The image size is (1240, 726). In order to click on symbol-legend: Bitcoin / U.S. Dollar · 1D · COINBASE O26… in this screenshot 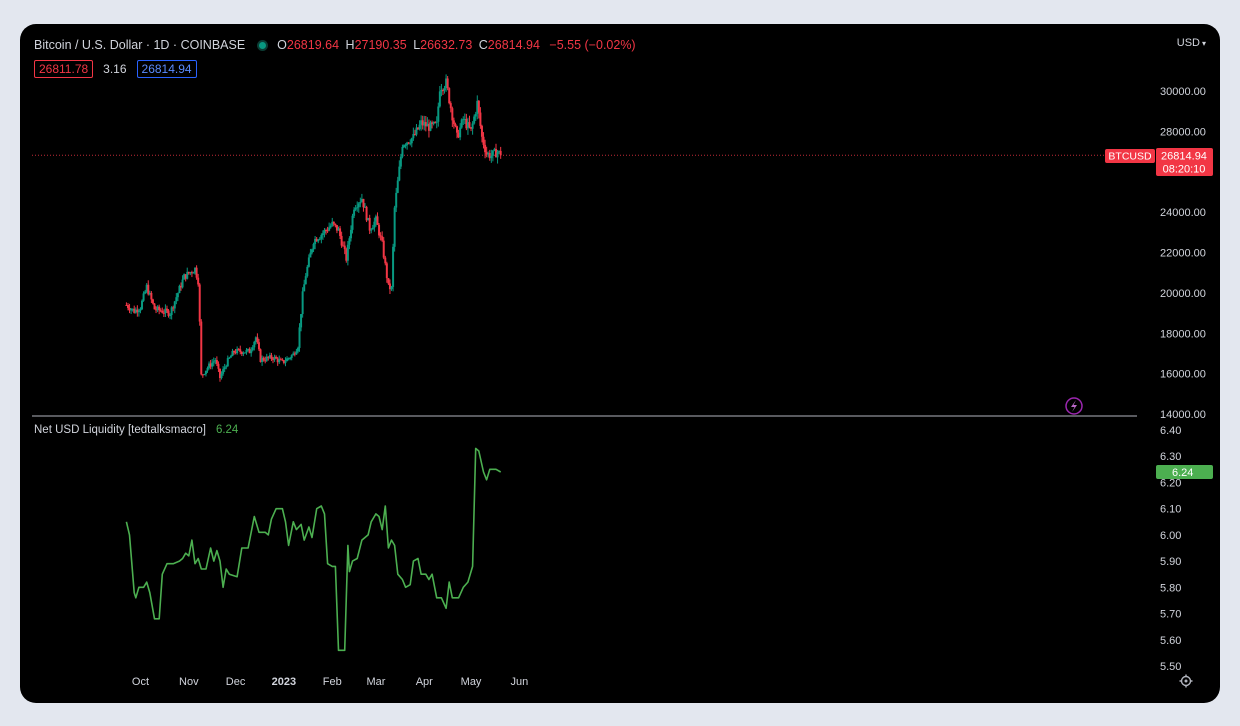, I will do `click(335, 45)`.